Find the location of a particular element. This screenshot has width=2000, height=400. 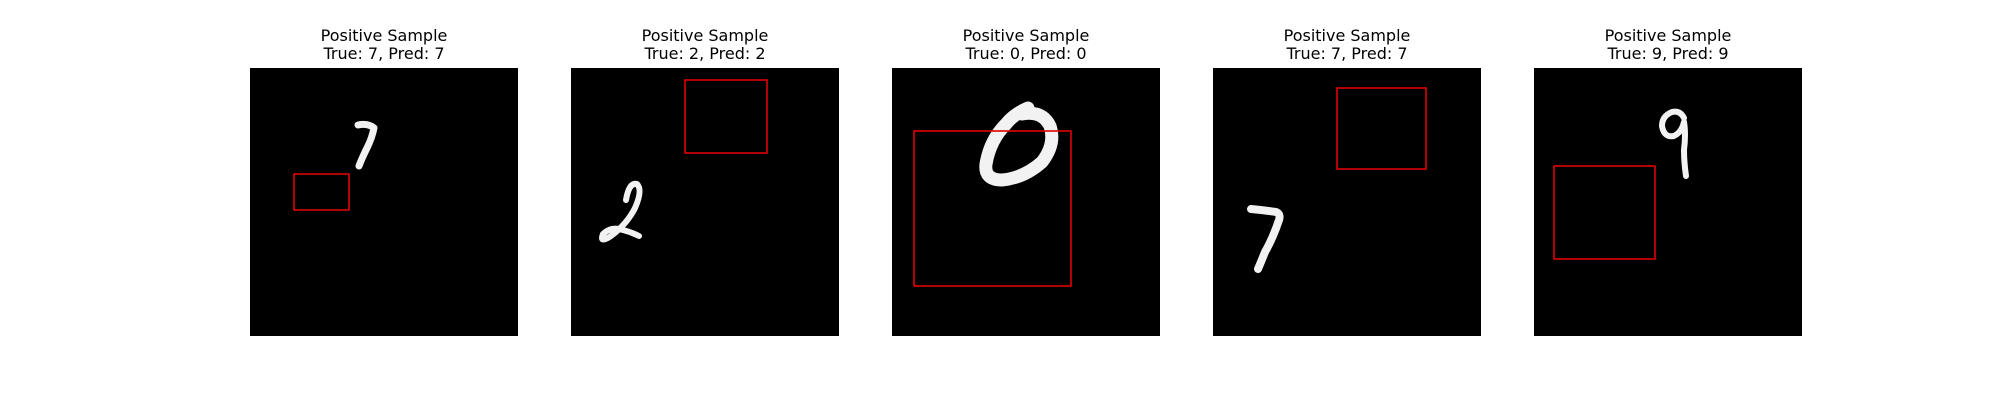

sample-panel-5: Positive Sample True: 9, Pred: 9 is located at coordinates (1668, 170).